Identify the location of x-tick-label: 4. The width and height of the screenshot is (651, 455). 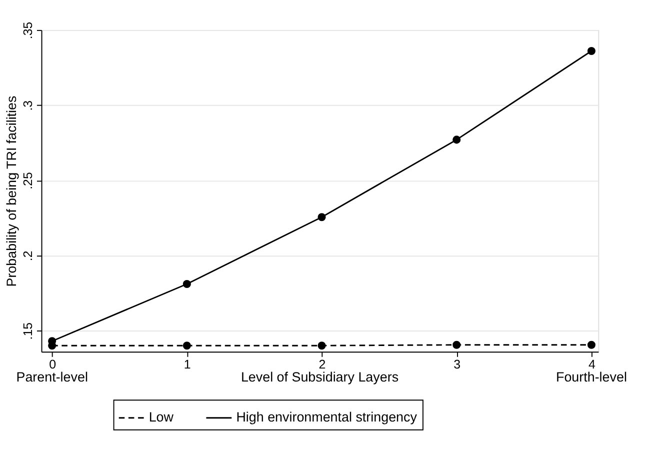
(592, 364).